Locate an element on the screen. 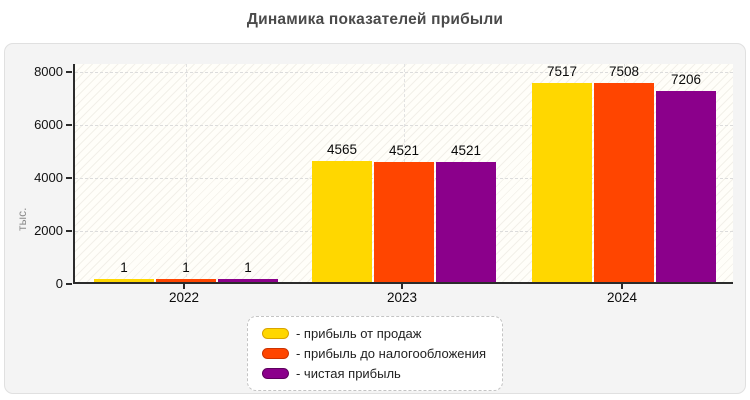 The width and height of the screenshot is (750, 400). bar-group-2023: 4565 4521 4521 is located at coordinates (404, 212).